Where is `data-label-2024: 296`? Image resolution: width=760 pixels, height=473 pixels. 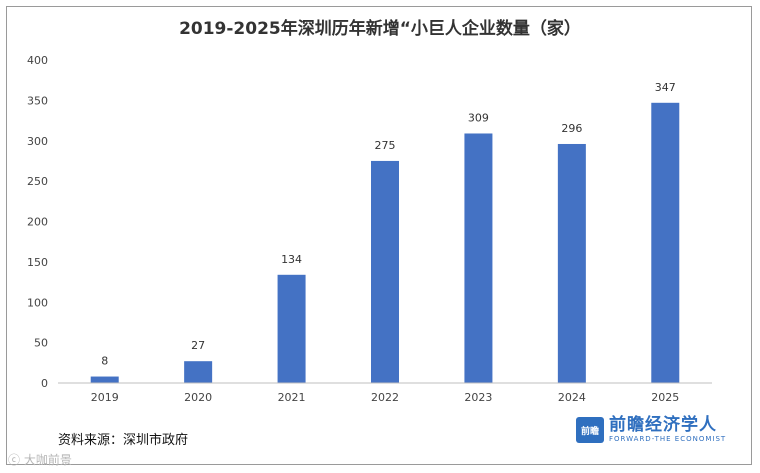
data-label-2024: 296 is located at coordinates (571, 128).